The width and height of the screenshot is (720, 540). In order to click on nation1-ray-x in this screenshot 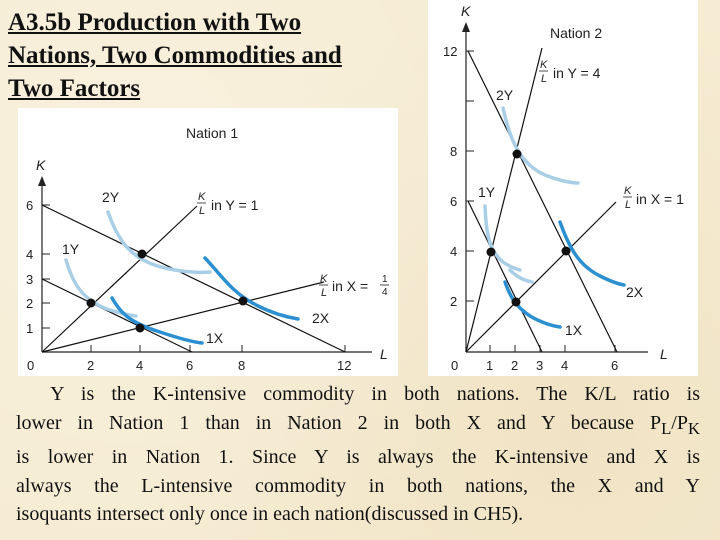, I will do `click(183, 317)`.